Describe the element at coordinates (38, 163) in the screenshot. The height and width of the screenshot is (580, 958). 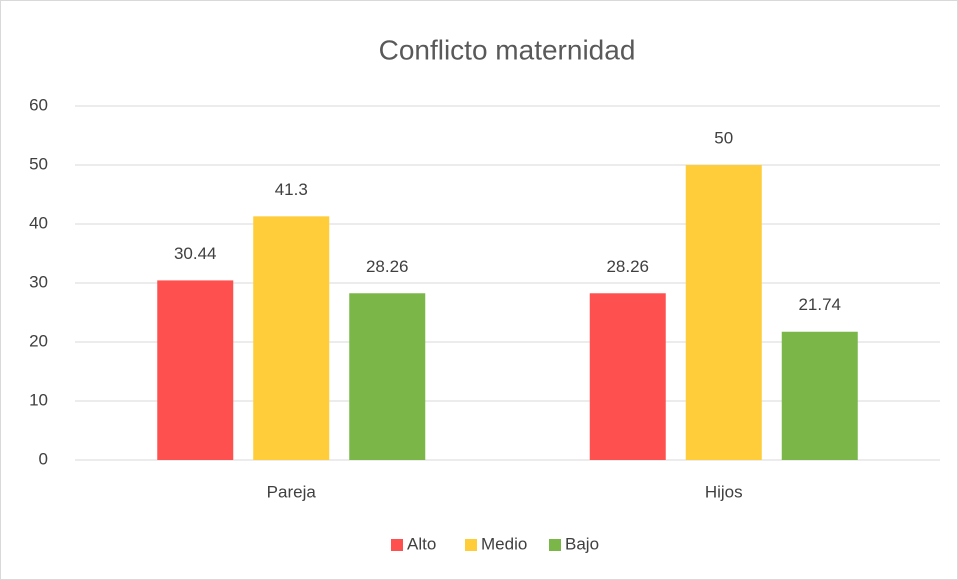
I see `y-tick-label: 50` at that location.